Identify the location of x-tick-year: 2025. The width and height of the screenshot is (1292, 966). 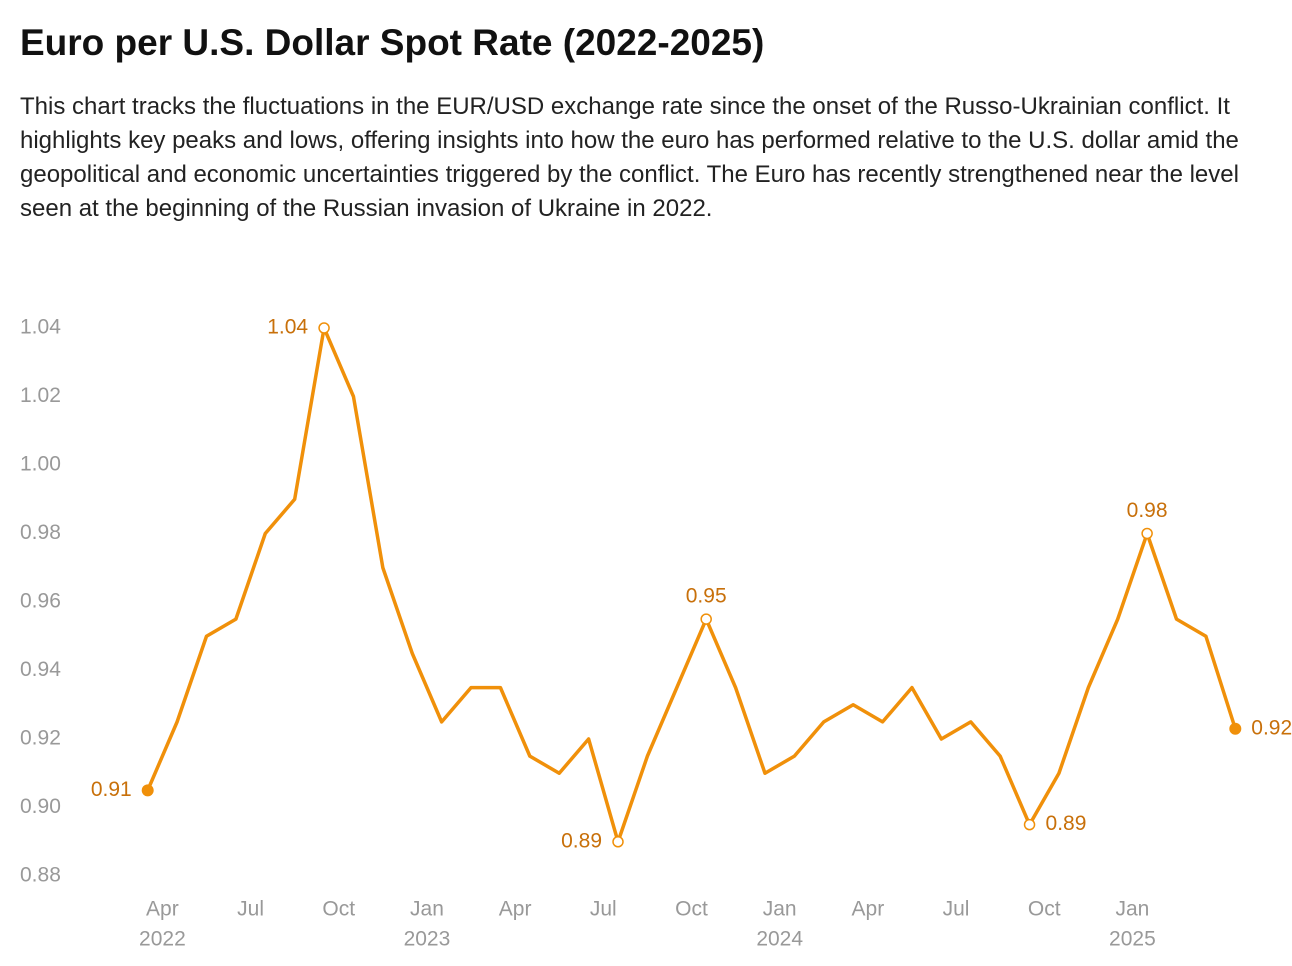
(1132, 939).